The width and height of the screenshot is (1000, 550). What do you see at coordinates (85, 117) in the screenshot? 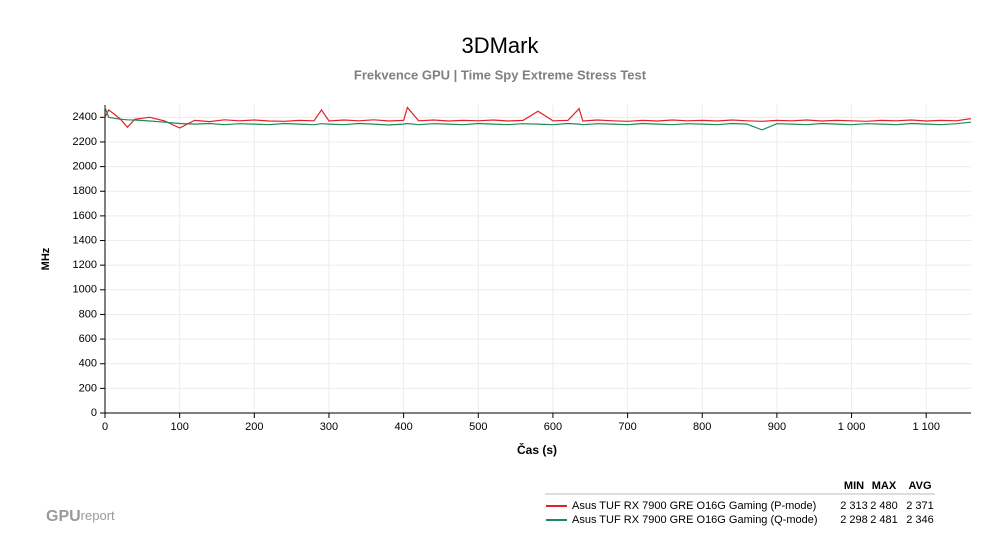
I see `y-tick-label: 2400` at bounding box center [85, 117].